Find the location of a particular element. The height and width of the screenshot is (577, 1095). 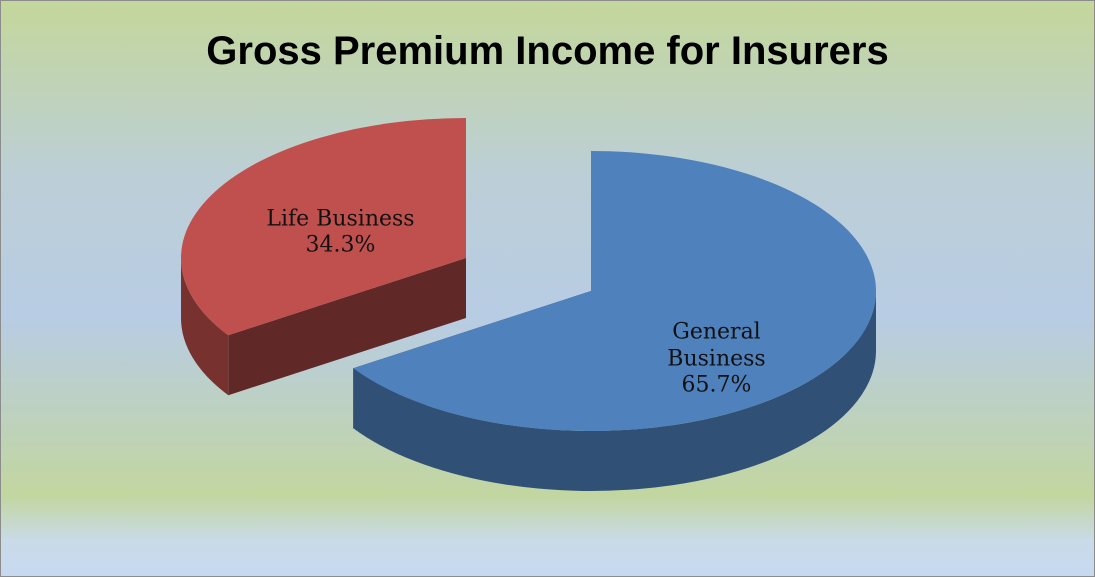

data-label: Life Business 34.3% is located at coordinates (340, 232).